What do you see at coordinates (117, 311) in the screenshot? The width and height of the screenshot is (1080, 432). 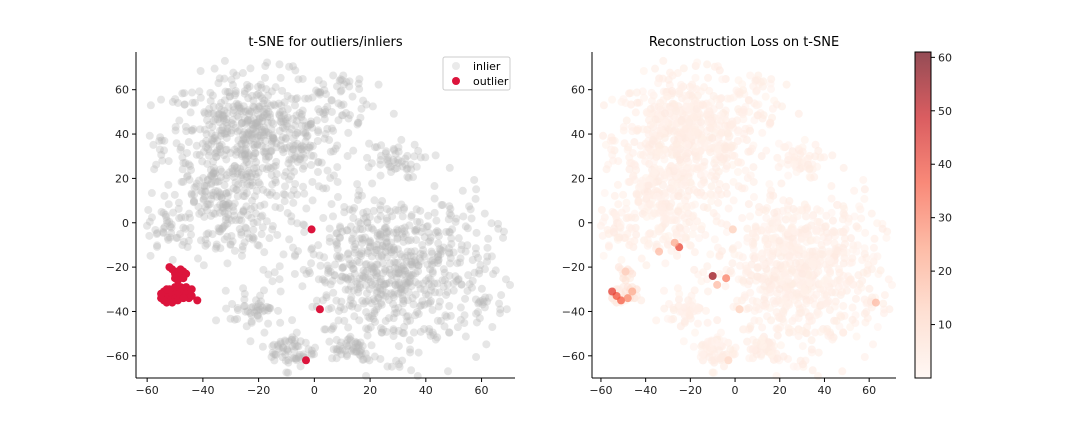 I see `y-tick-label: −40` at bounding box center [117, 311].